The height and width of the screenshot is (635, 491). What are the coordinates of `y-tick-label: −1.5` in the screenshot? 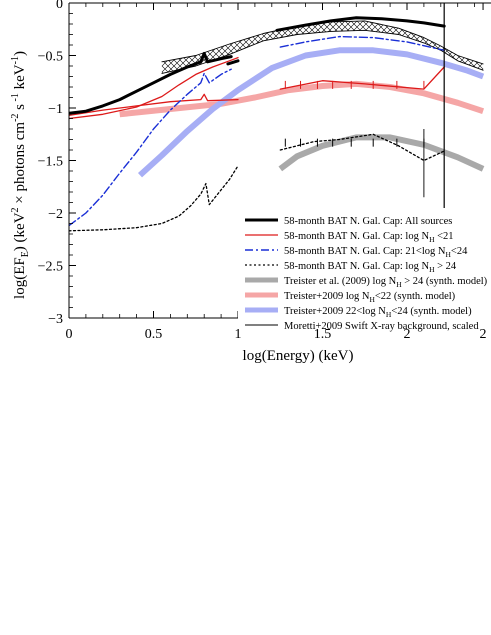 It's located at (50, 162).